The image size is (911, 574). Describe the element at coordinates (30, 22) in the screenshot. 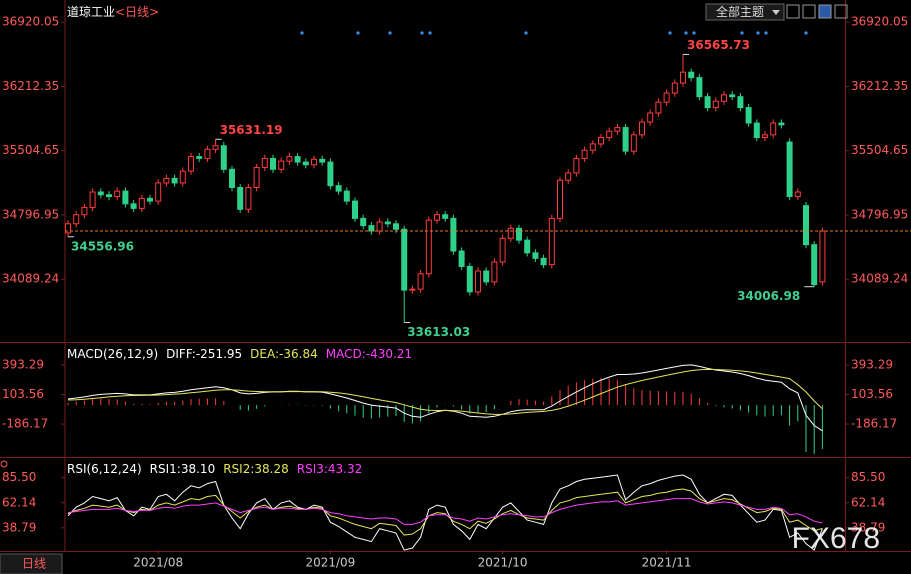

I see `y-tick-label: 36920.05` at that location.